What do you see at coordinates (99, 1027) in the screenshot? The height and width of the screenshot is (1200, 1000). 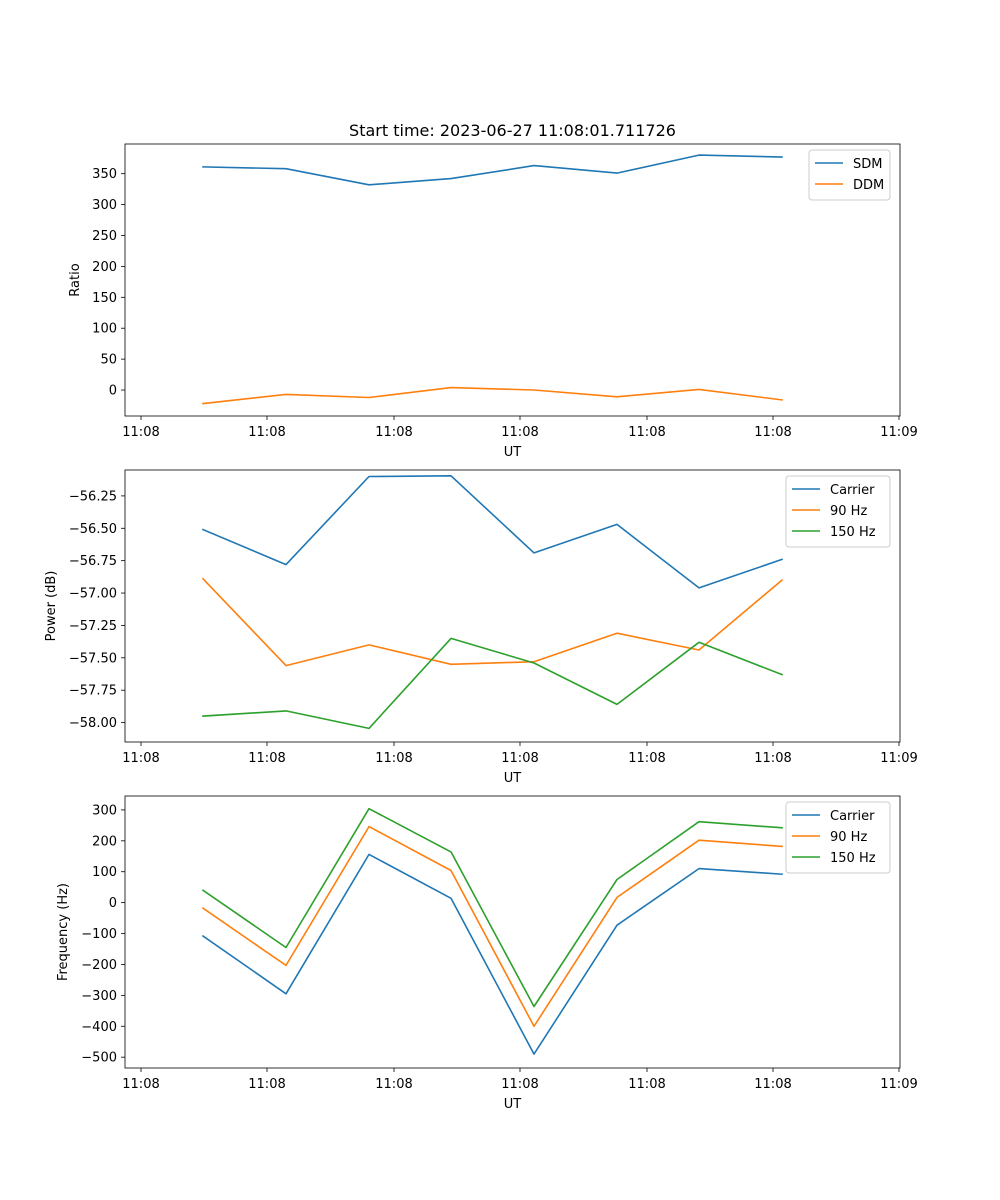 I see `y-tick-label: −400` at bounding box center [99, 1027].